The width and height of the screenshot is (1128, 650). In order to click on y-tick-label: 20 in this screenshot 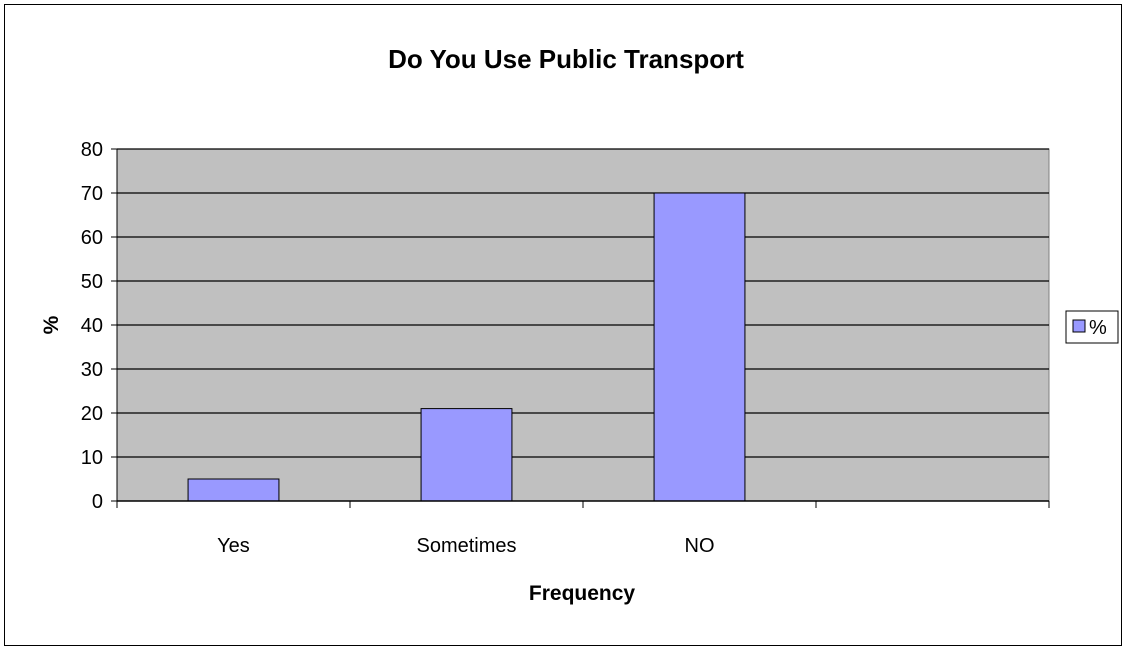, I will do `click(92, 414)`.